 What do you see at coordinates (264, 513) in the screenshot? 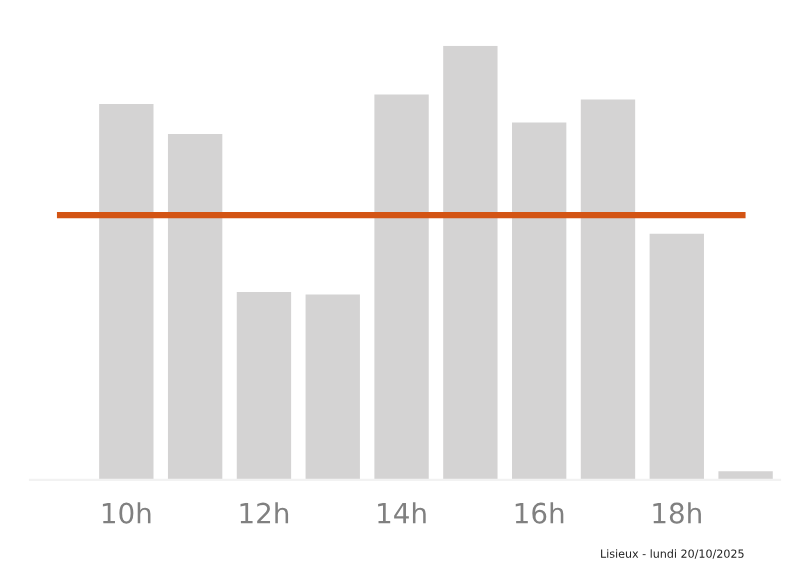
I see `x-tick-label: 12h` at bounding box center [264, 513].